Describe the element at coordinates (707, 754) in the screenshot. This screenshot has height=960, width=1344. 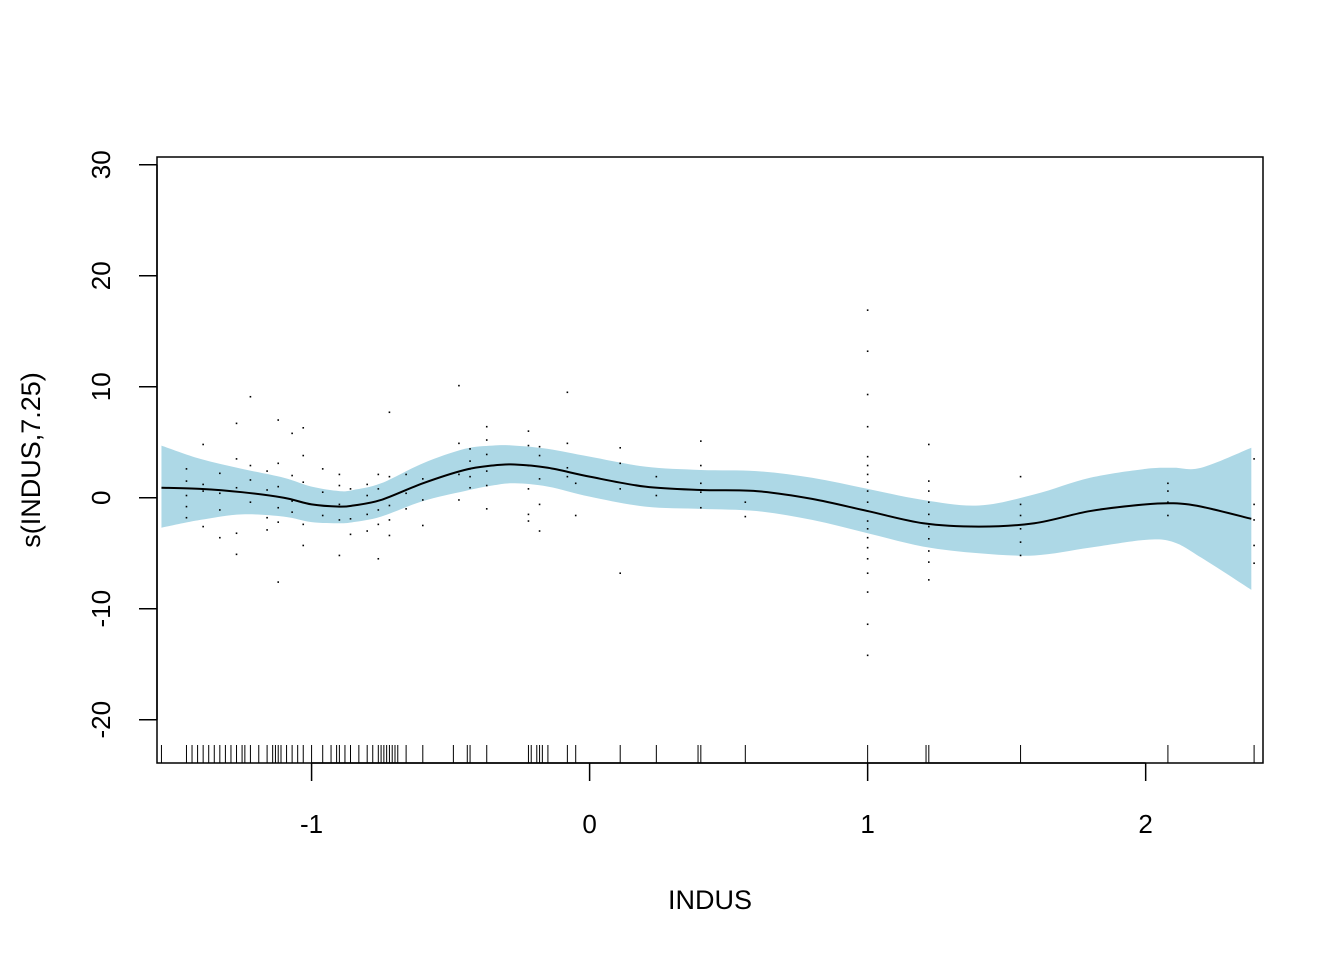
I see `rug-layer` at that location.